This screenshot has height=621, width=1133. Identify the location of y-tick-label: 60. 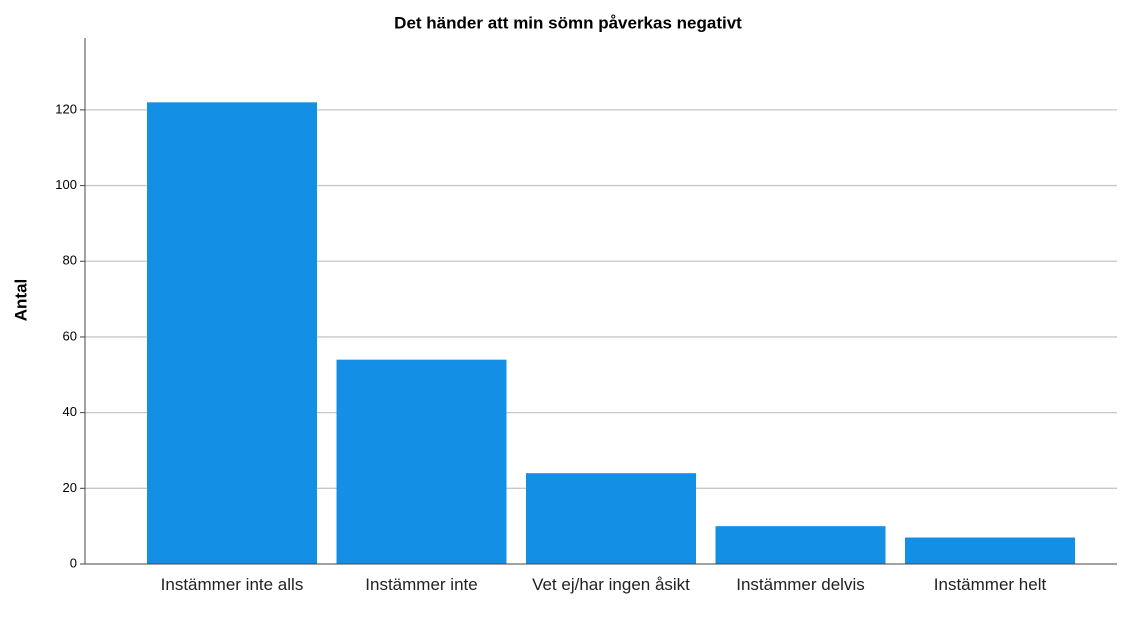
(70, 335).